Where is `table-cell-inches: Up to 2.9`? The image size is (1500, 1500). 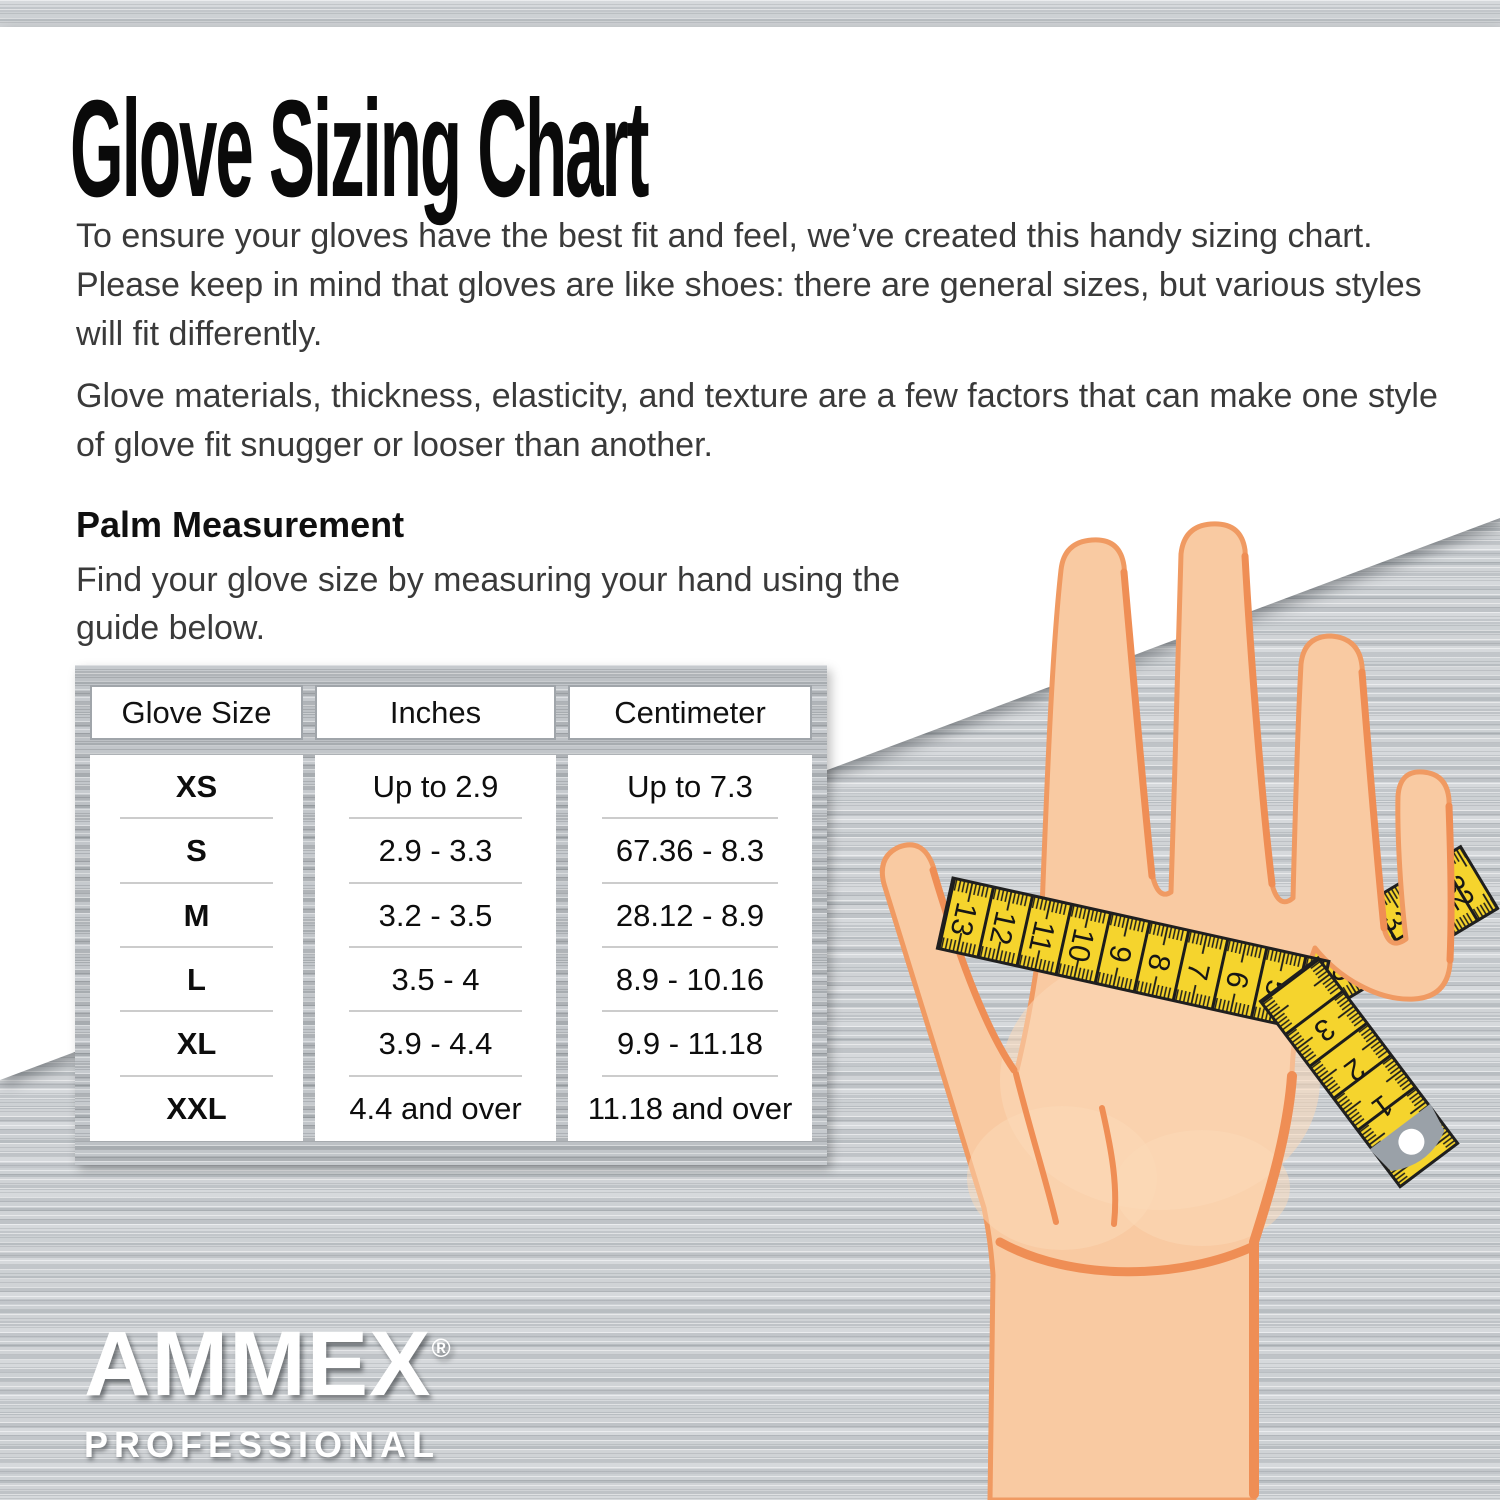 table-cell-inches: Up to 2.9 is located at coordinates (435, 787).